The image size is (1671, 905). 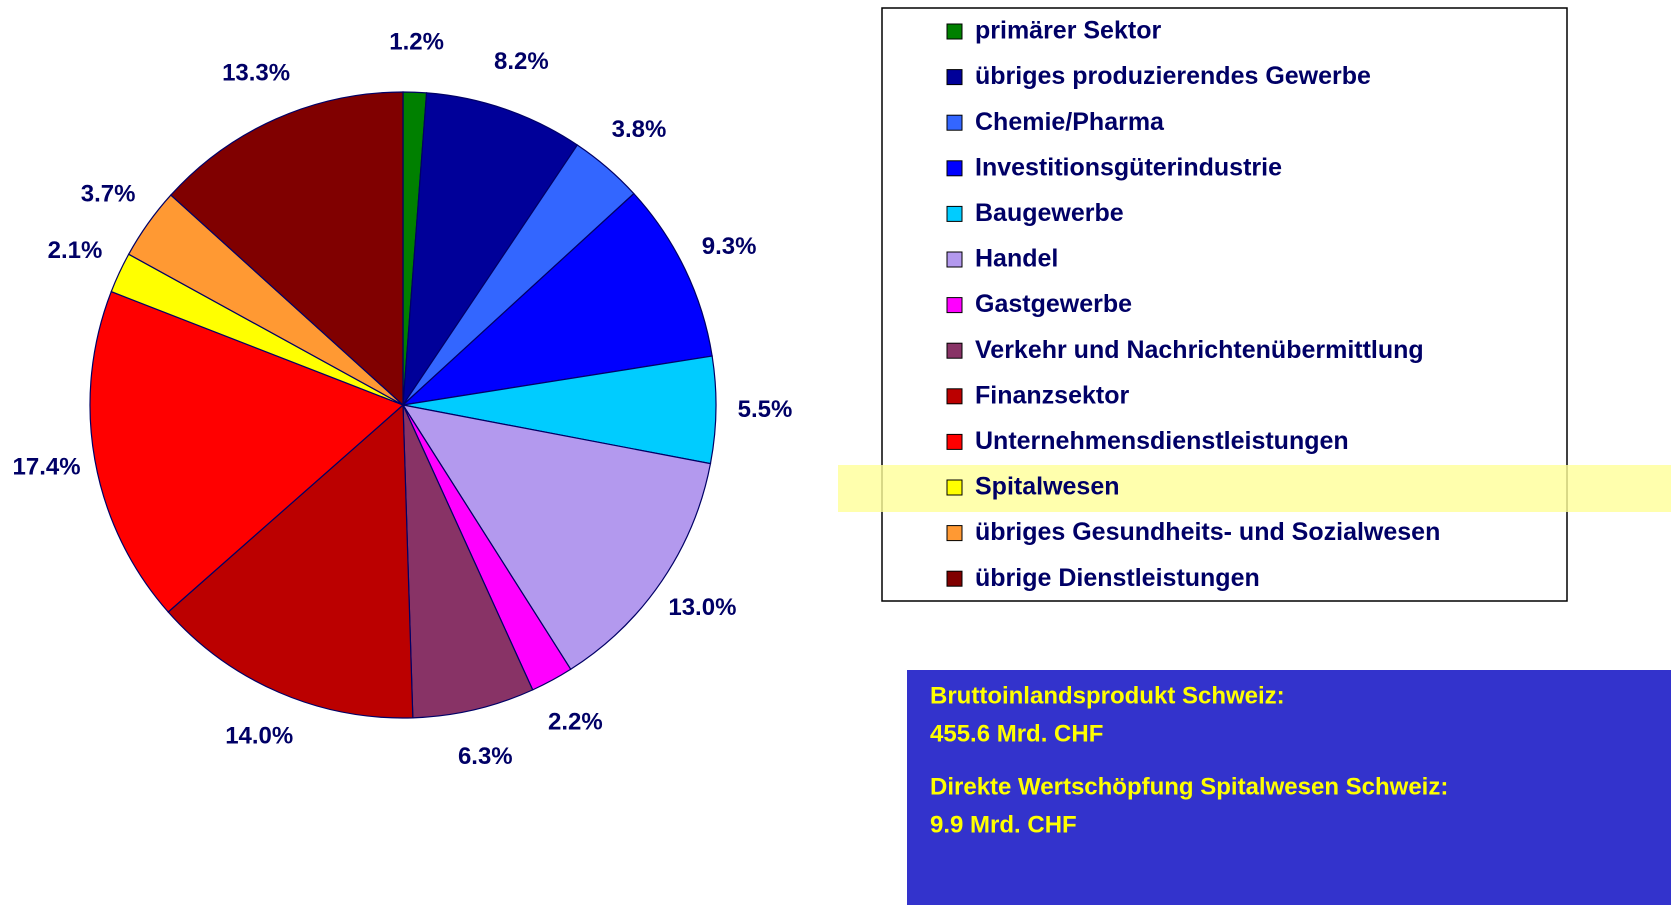 I want to click on legend-label: Baugewerbe, so click(x=1049, y=213).